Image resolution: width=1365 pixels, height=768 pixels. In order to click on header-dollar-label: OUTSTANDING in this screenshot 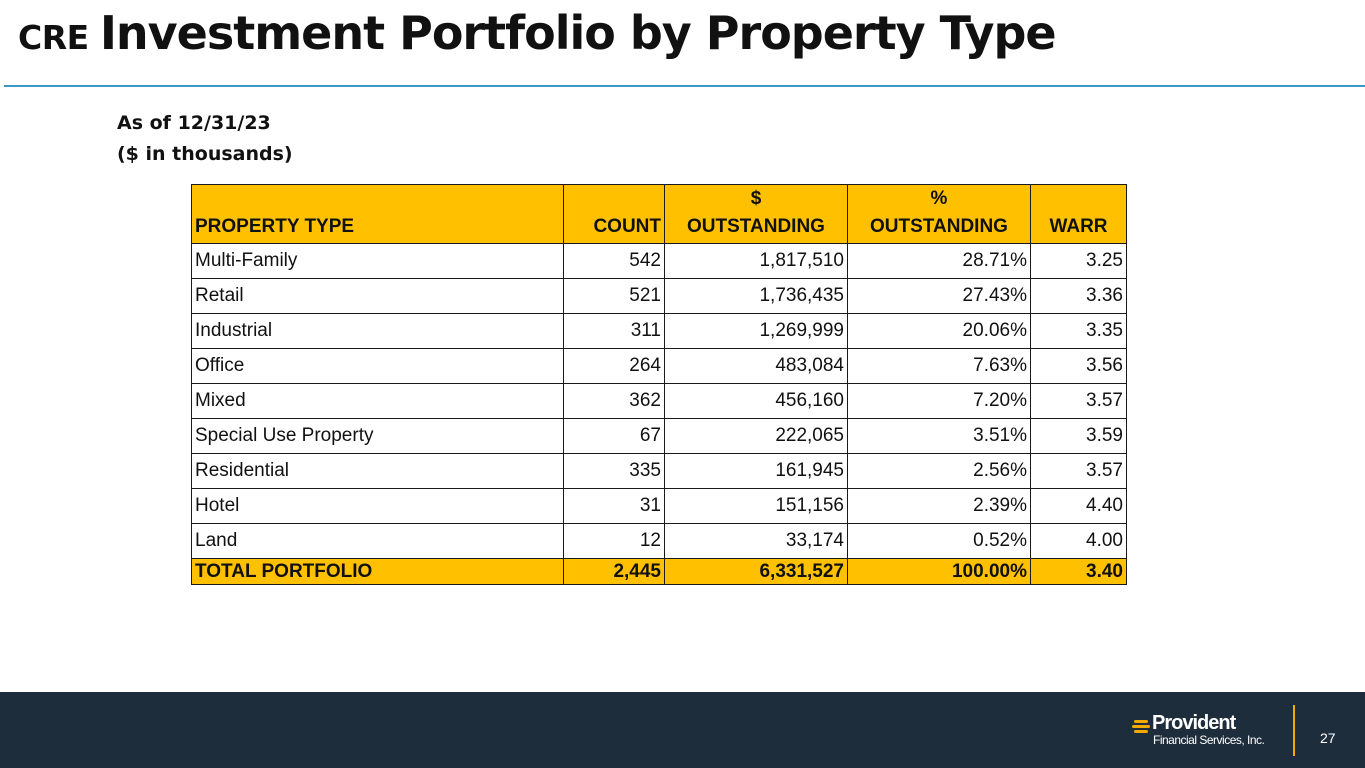, I will do `click(756, 226)`.